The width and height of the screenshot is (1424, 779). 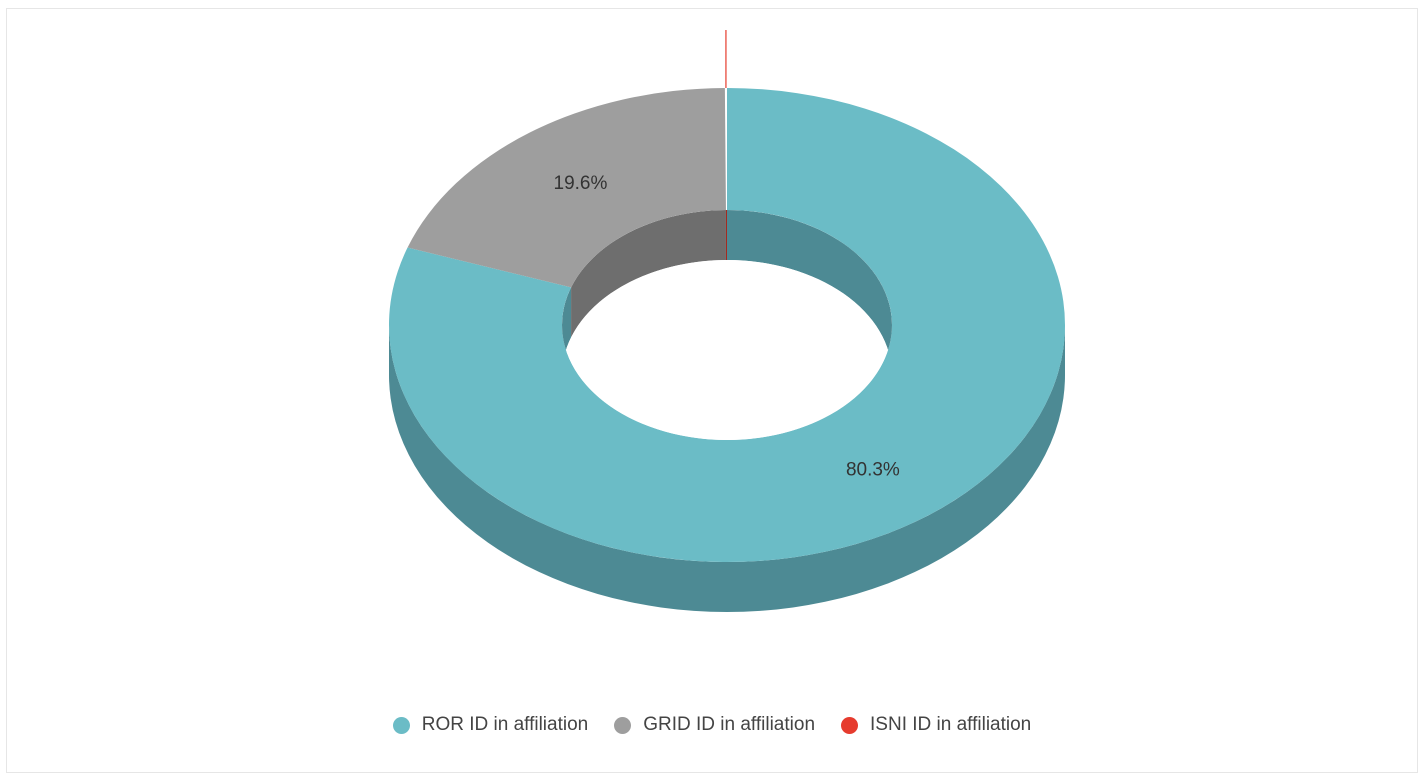 I want to click on legend-item-isni: ISNI ID in affiliation, so click(x=936, y=725).